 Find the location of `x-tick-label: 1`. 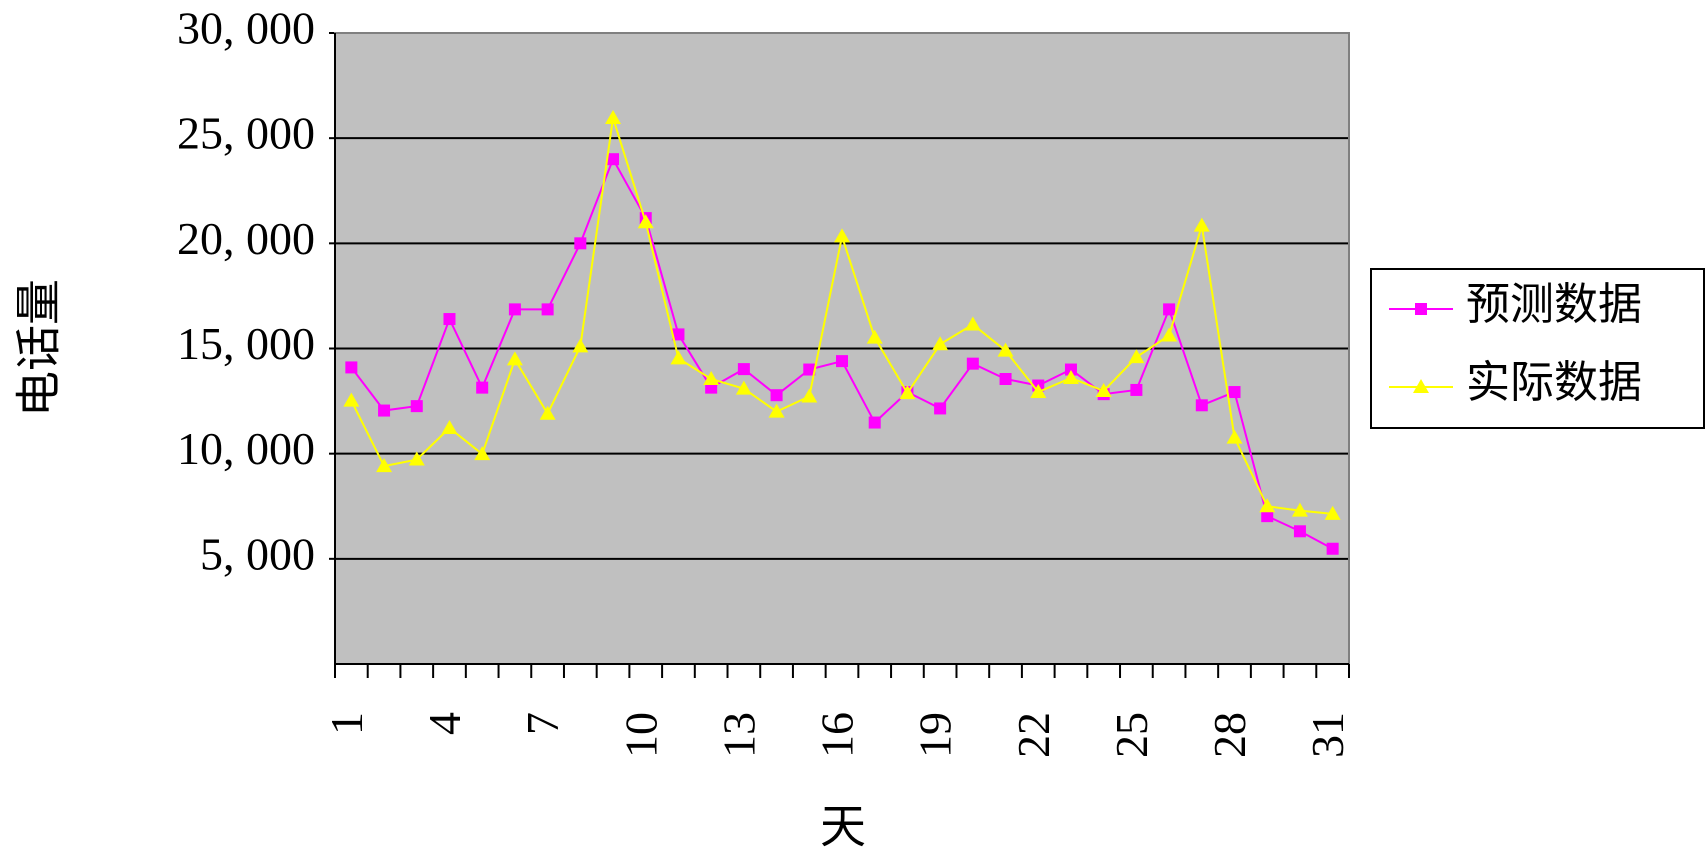

x-tick-label: 1 is located at coordinates (346, 723).